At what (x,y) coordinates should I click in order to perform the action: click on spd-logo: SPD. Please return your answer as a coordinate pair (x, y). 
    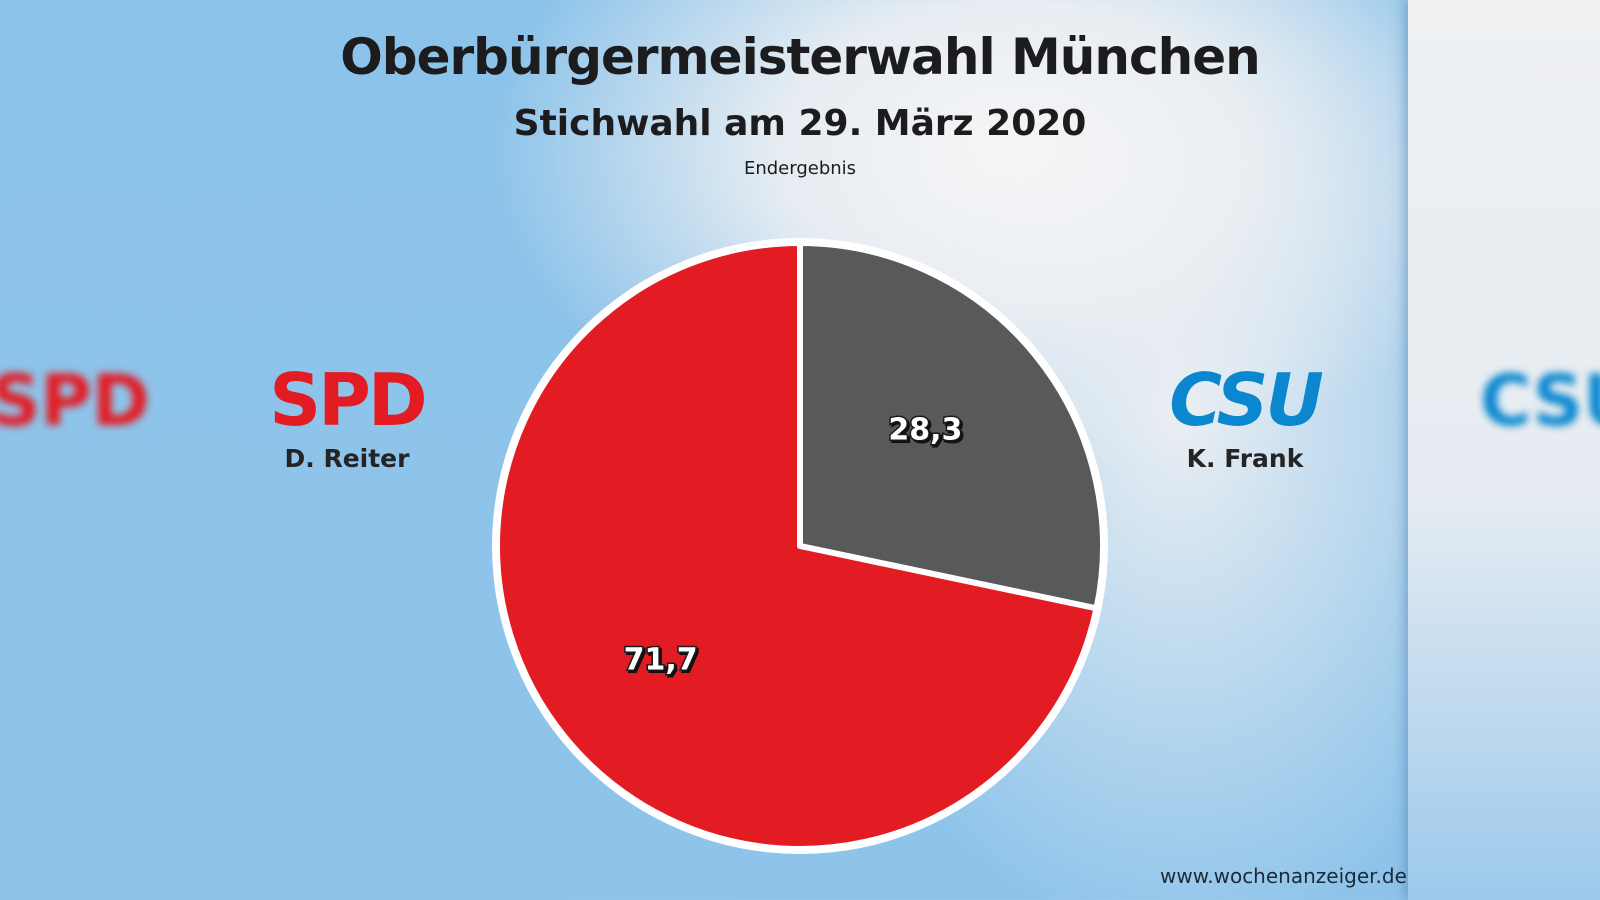
    Looking at the image, I should click on (348, 400).